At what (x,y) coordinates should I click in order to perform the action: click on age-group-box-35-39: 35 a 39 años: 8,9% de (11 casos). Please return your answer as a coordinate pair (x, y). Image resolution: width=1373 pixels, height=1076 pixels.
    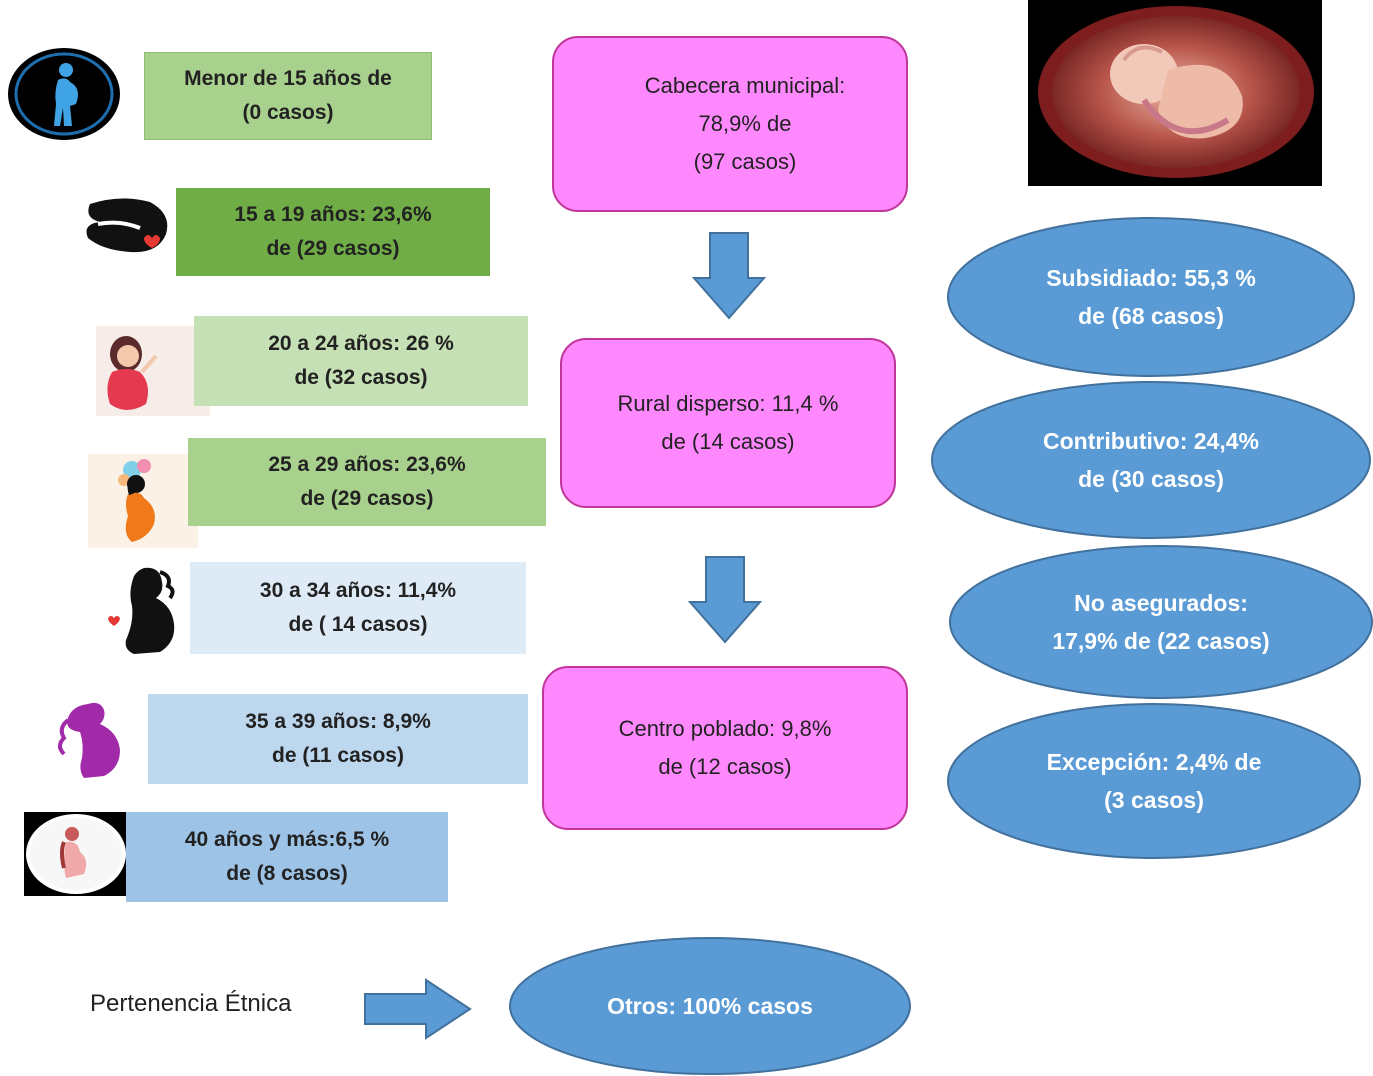
    Looking at the image, I should click on (338, 739).